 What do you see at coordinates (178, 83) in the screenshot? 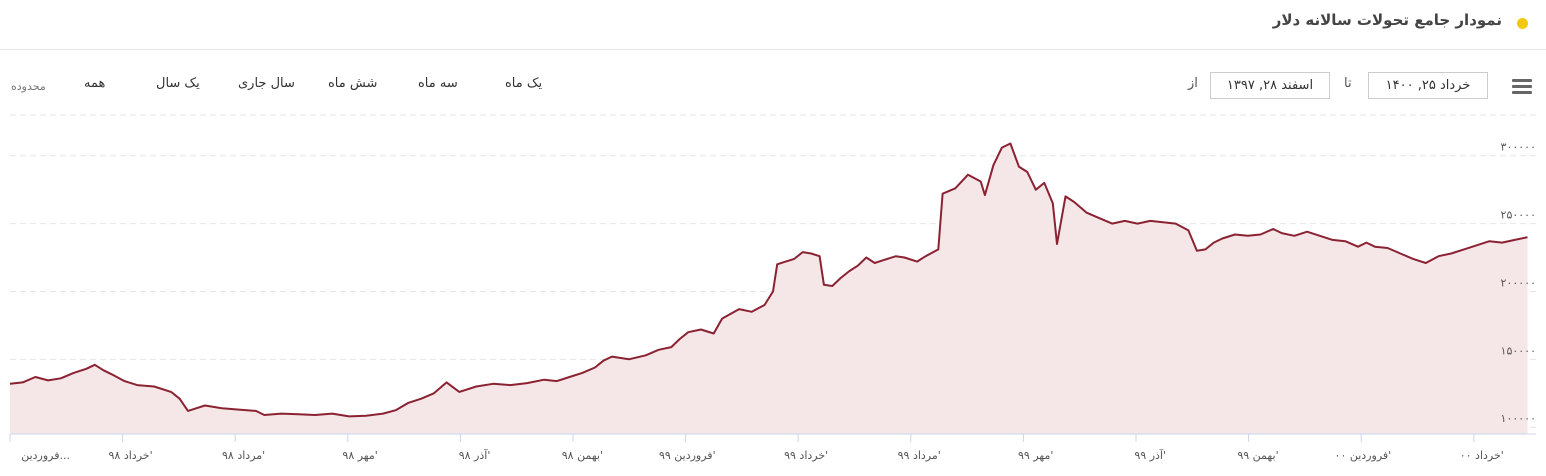
I see `range-1y-button: یک سال` at bounding box center [178, 83].